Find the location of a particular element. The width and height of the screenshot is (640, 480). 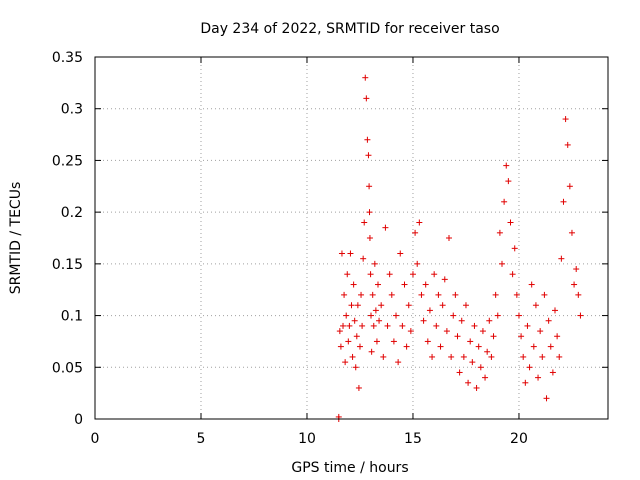

x-tick-label: 20 is located at coordinates (519, 439).